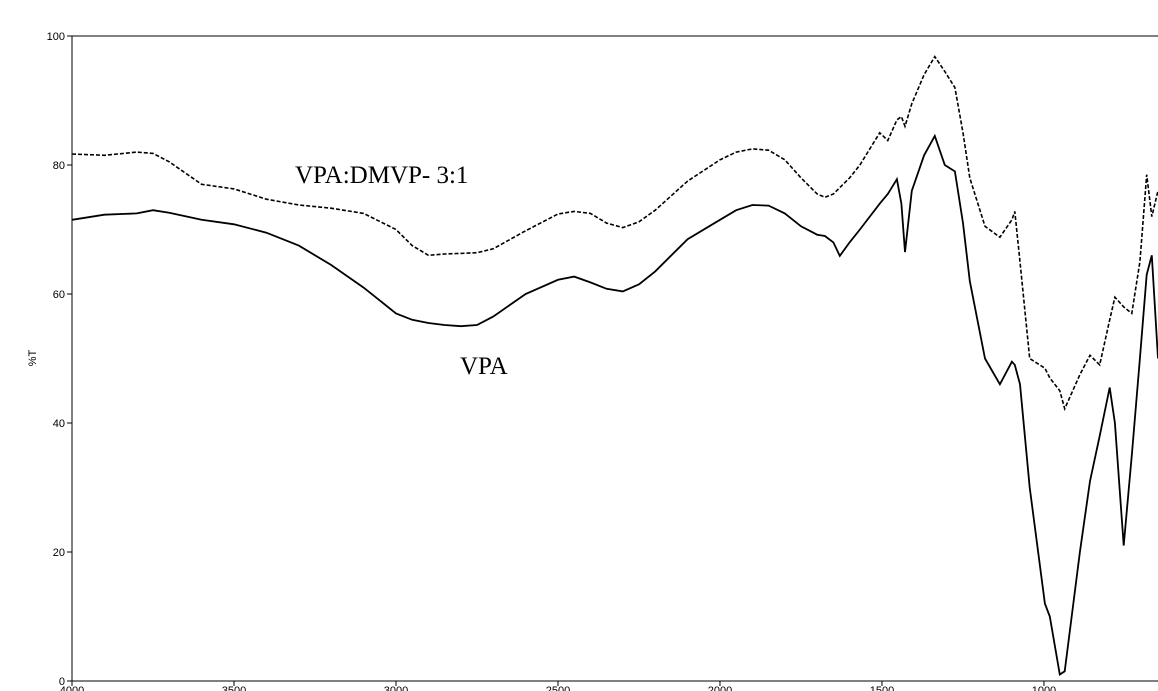  Describe the element at coordinates (1044, 688) in the screenshot. I see `x-tick-label: 1000` at that location.